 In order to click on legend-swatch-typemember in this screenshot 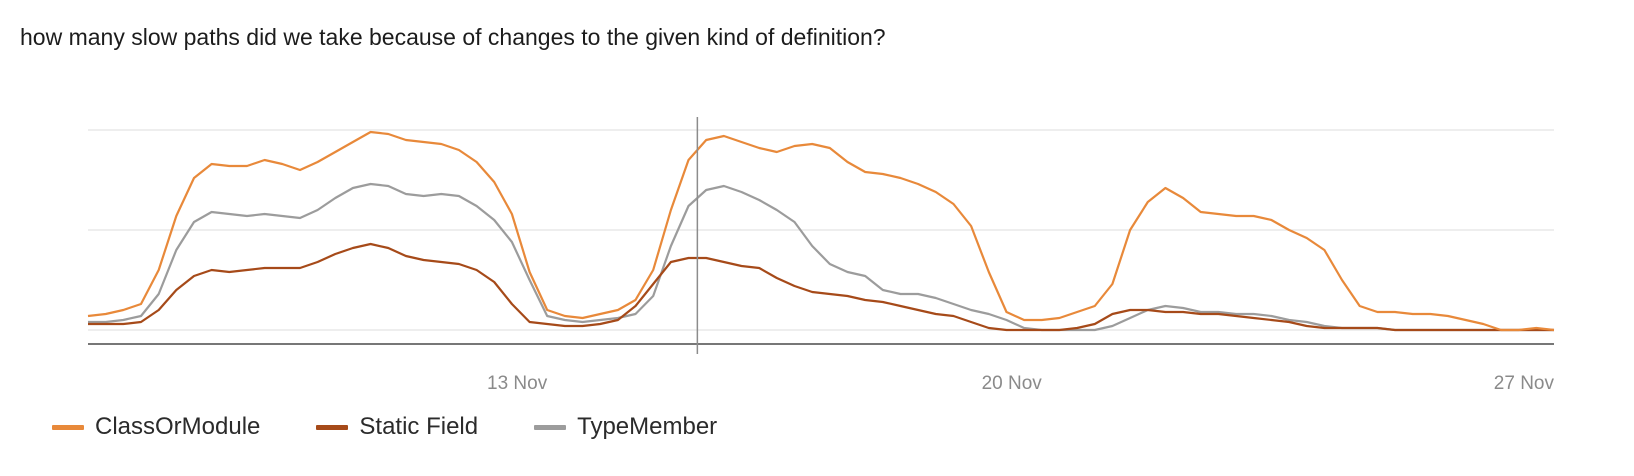, I will do `click(550, 427)`.